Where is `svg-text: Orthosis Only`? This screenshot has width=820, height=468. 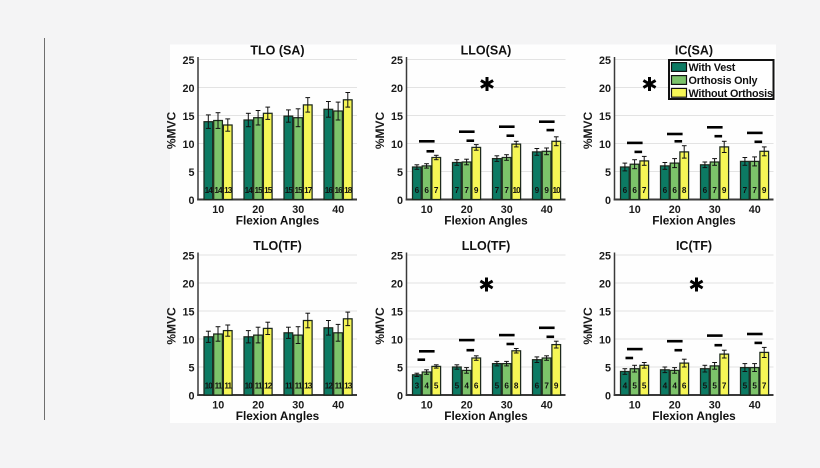 svg-text: Orthosis Only is located at coordinates (723, 81).